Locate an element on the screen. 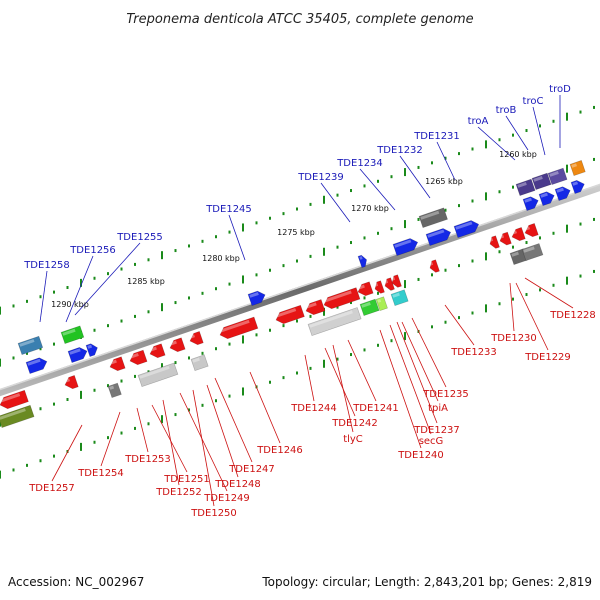  kbp-label: 1265 kbp is located at coordinates (444, 181).